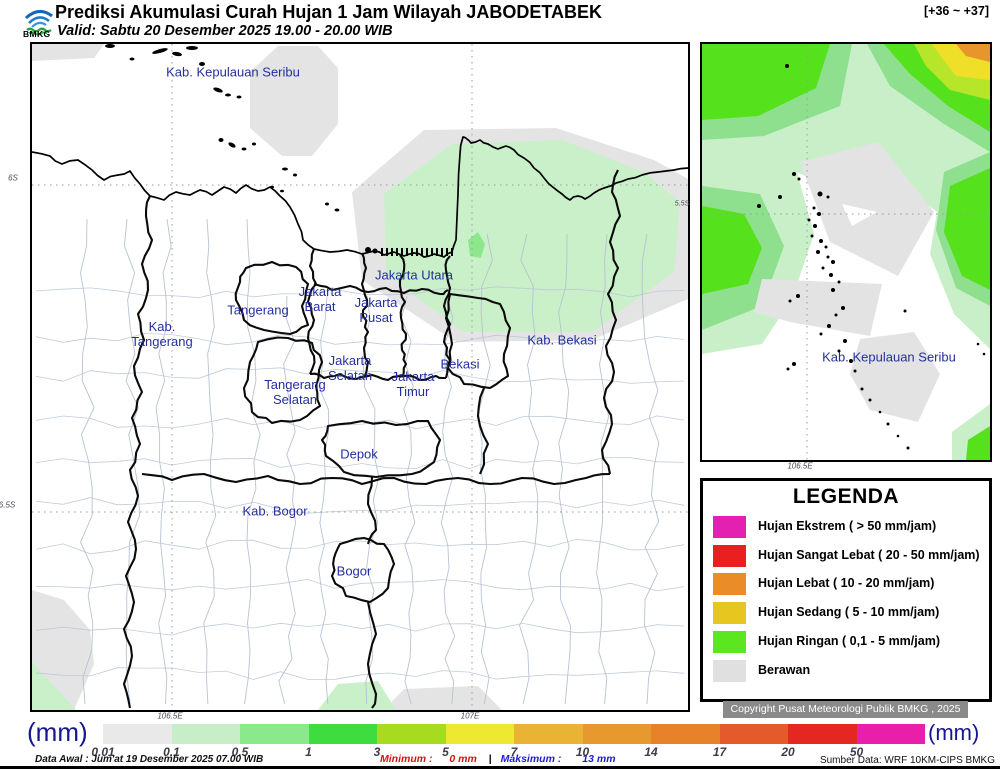 This screenshot has width=1000, height=769. I want to click on colorbar-tick: 7, so click(514, 752).